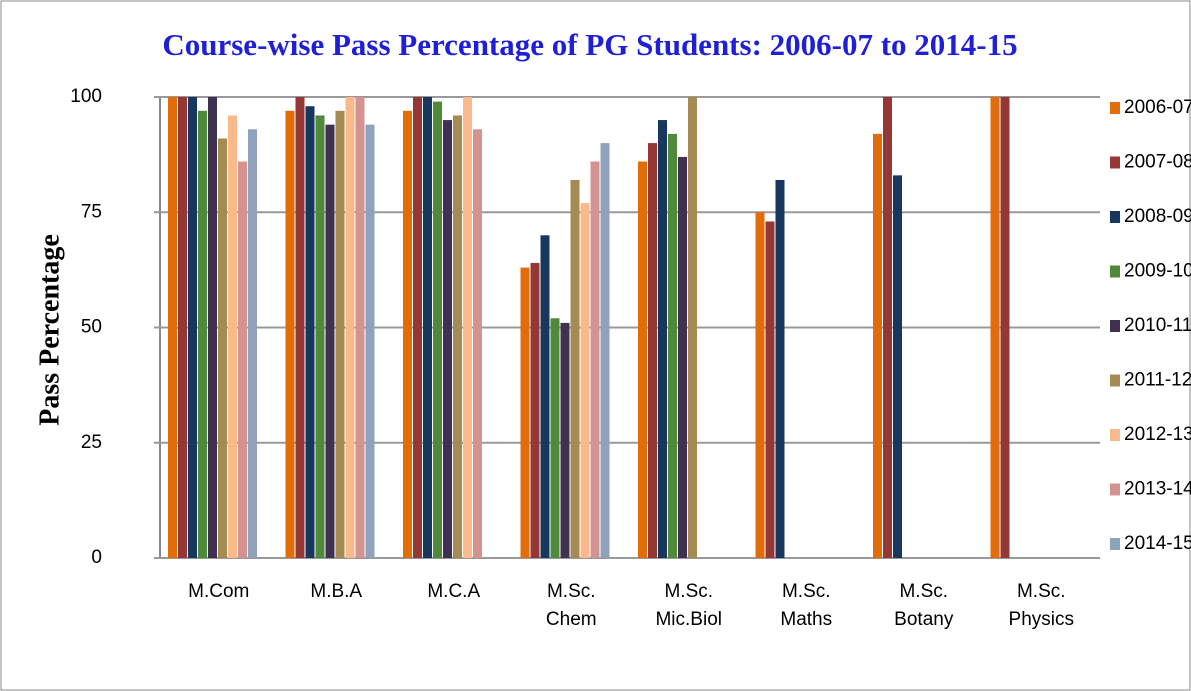 This screenshot has width=1191, height=691. What do you see at coordinates (1157, 434) in the screenshot?
I see `legend-label: 2012-13` at bounding box center [1157, 434].